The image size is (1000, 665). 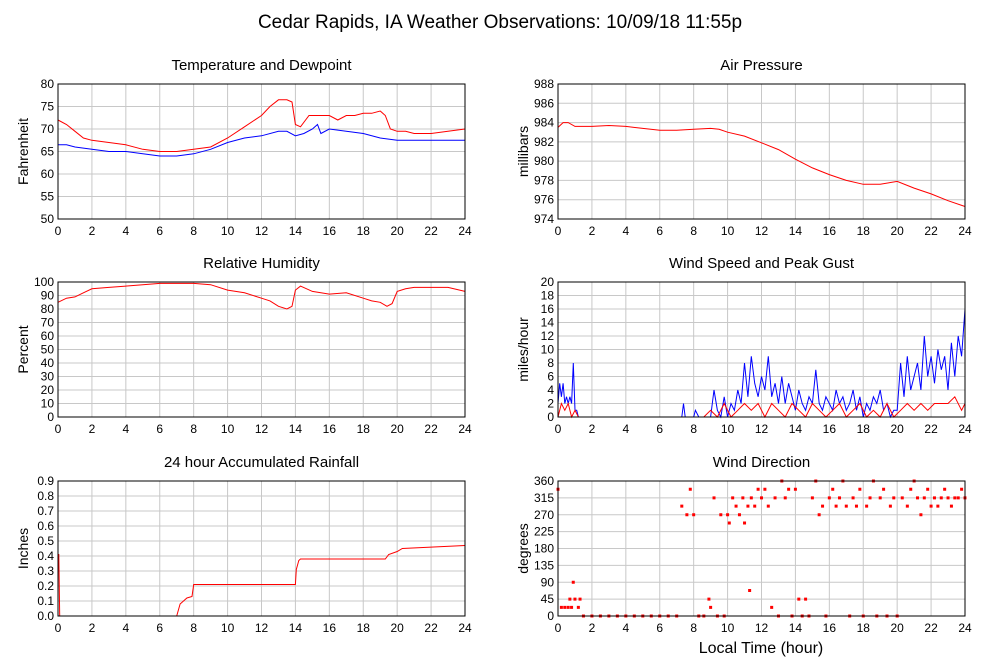 What do you see at coordinates (544, 161) in the screenshot?
I see `y-tick-label: 980` at bounding box center [544, 161].